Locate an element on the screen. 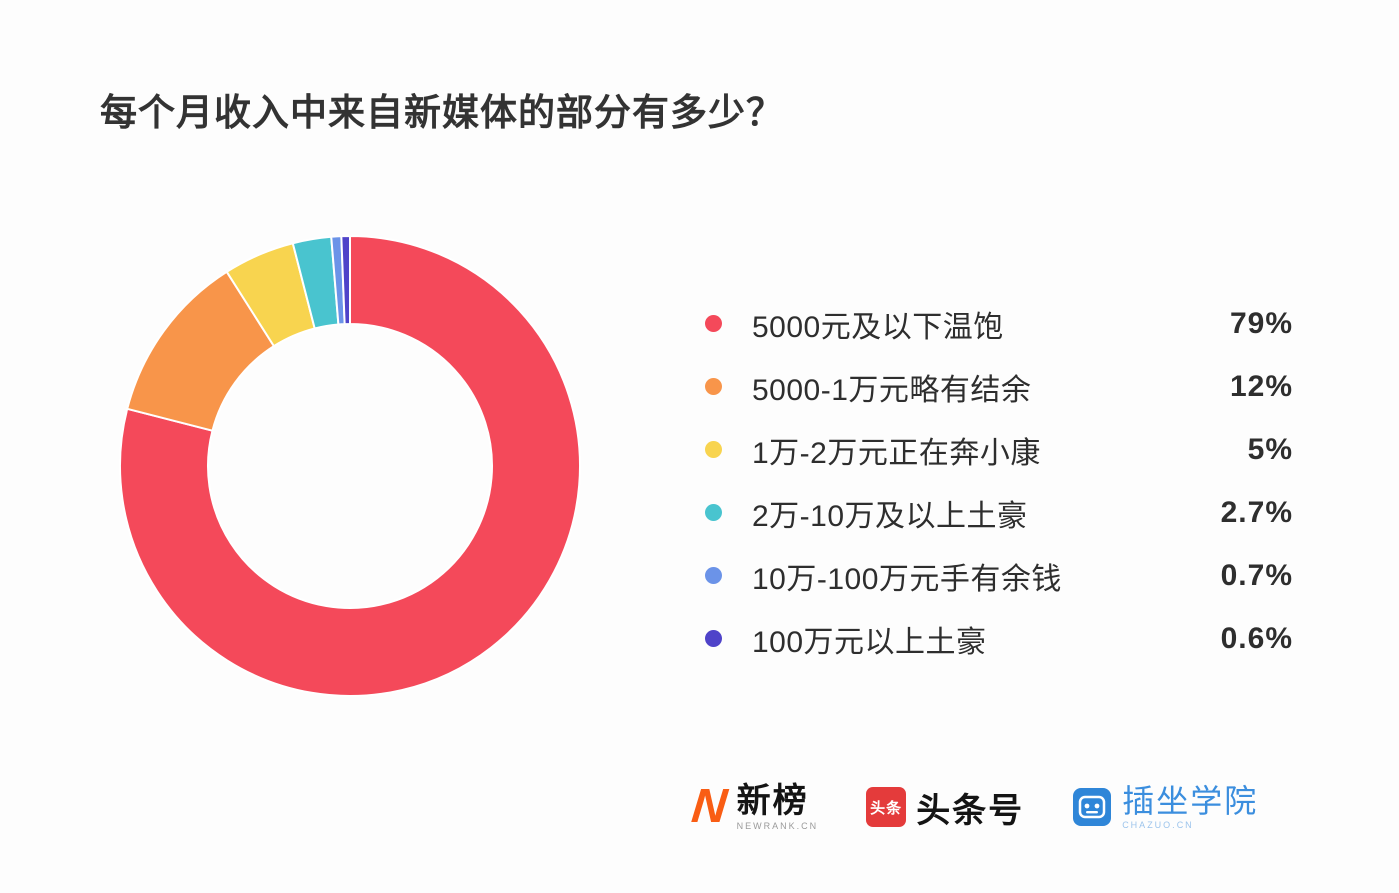 The height and width of the screenshot is (893, 1399). legend-label: 10万-100万元手有余钱 is located at coordinates (907, 579).